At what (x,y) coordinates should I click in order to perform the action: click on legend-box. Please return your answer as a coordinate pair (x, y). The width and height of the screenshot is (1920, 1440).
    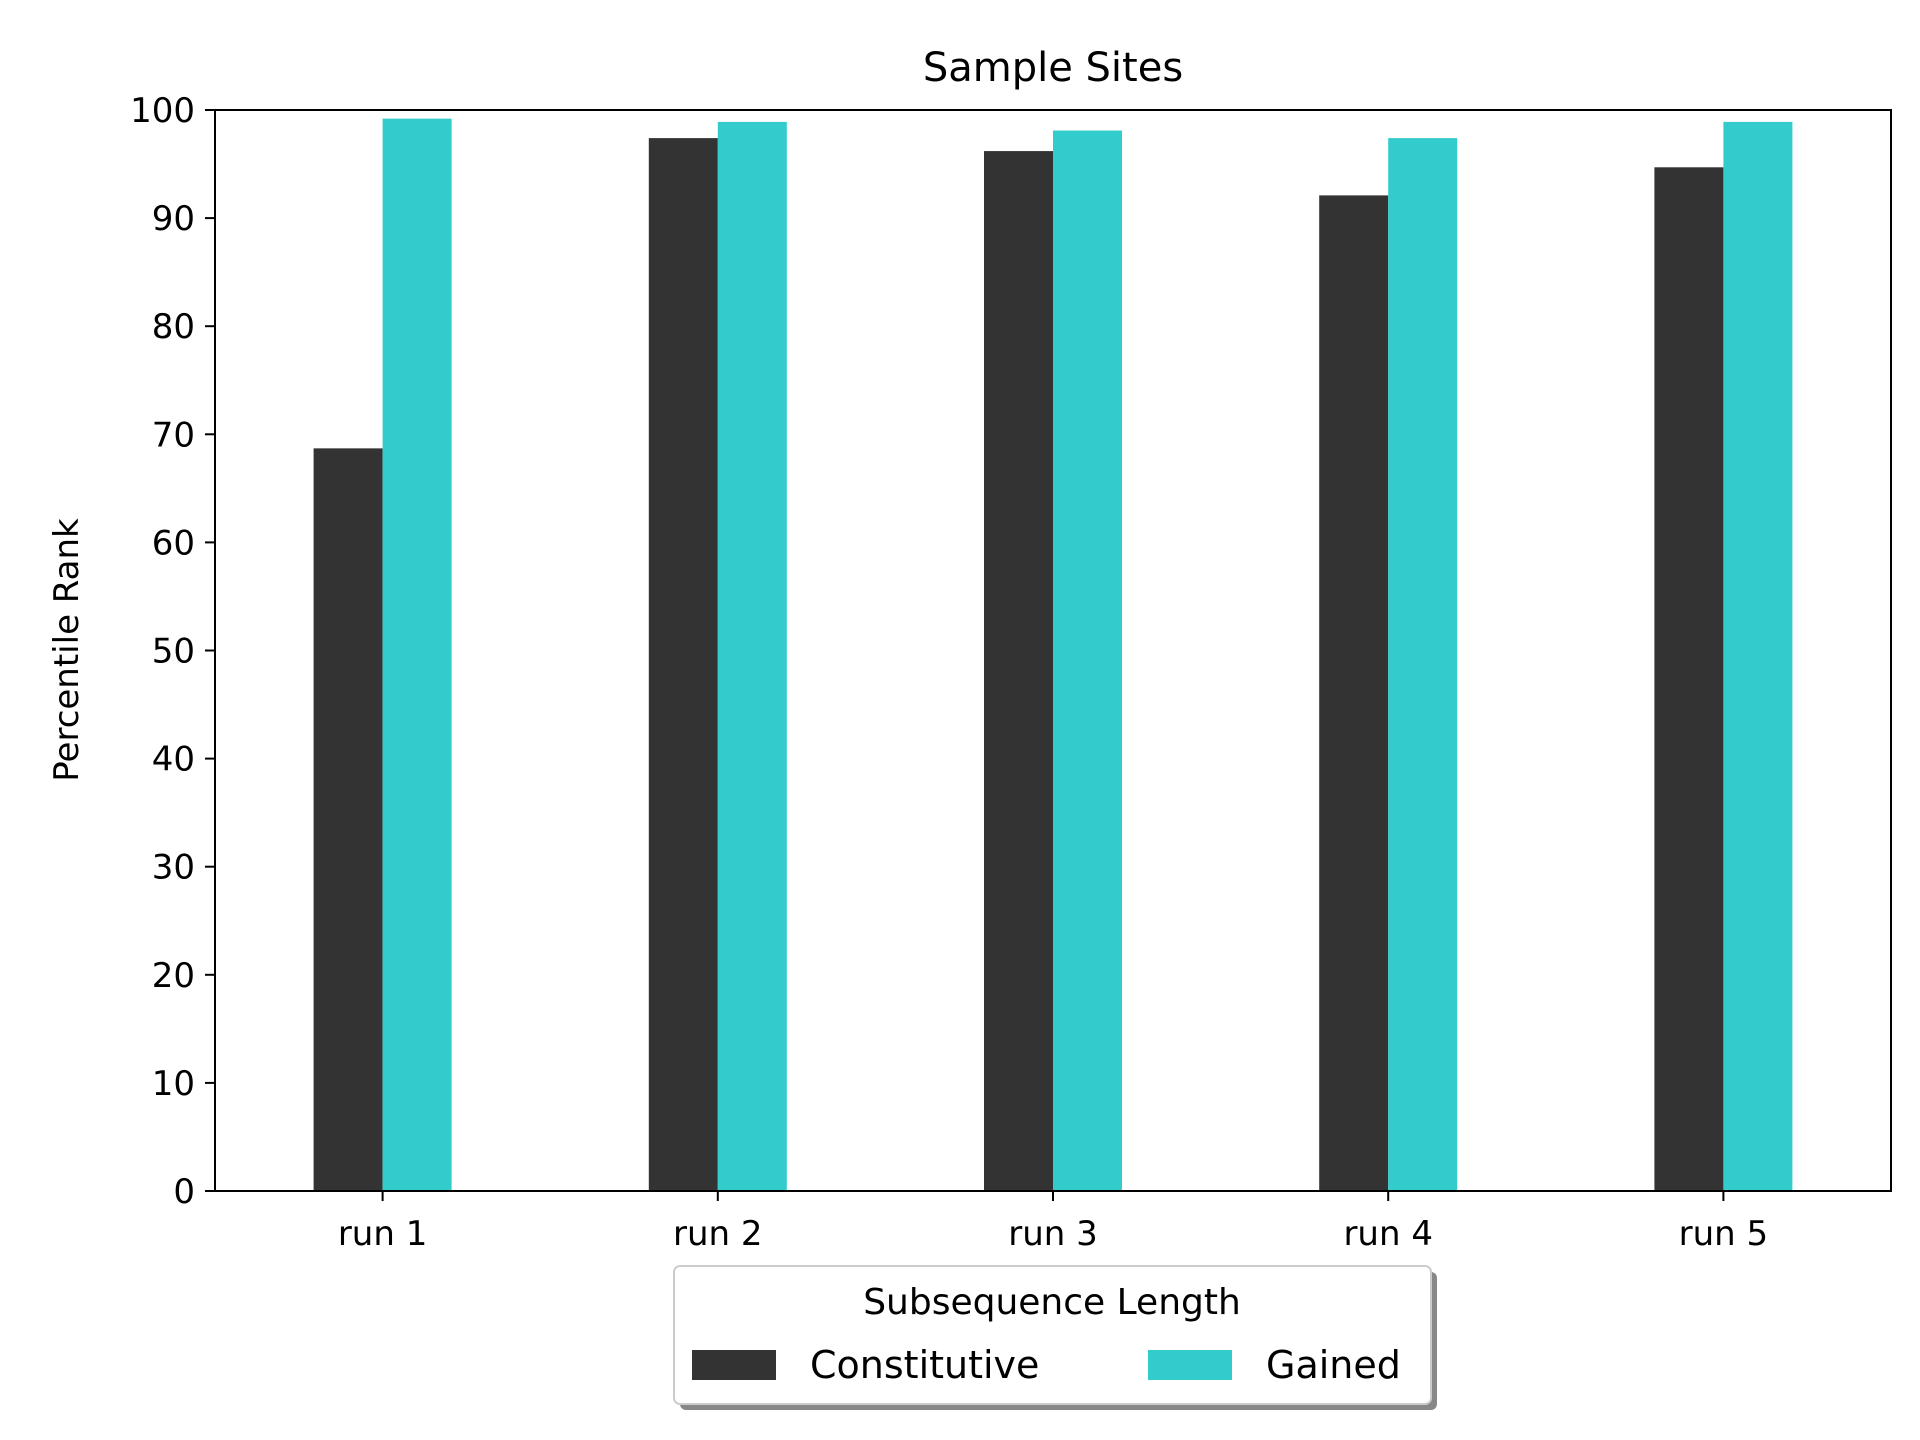
    Looking at the image, I should click on (1052, 1335).